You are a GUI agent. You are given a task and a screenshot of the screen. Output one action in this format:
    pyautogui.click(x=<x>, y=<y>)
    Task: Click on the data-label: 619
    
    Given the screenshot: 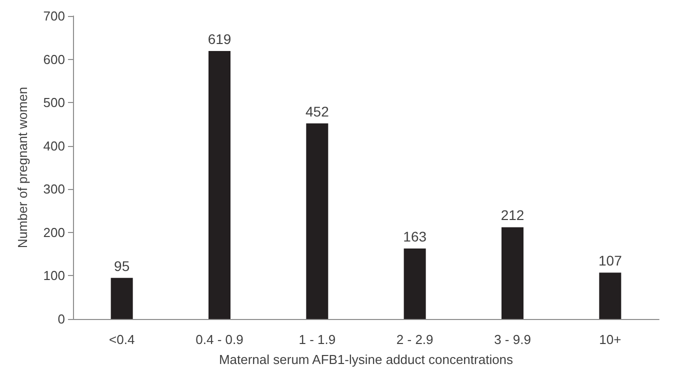 What is the action you would take?
    pyautogui.click(x=220, y=39)
    